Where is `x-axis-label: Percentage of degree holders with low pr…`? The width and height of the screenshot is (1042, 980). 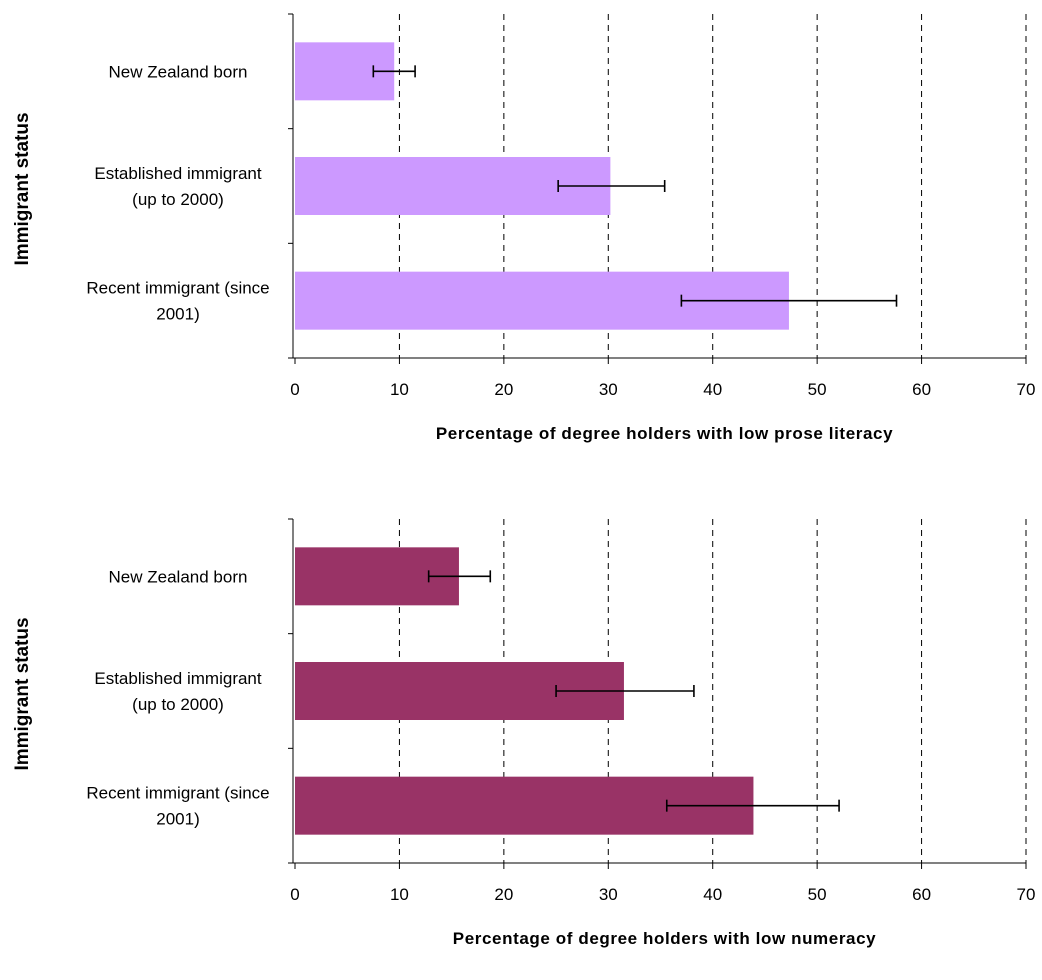
x-axis-label: Percentage of degree holders with low pr… is located at coordinates (664, 433).